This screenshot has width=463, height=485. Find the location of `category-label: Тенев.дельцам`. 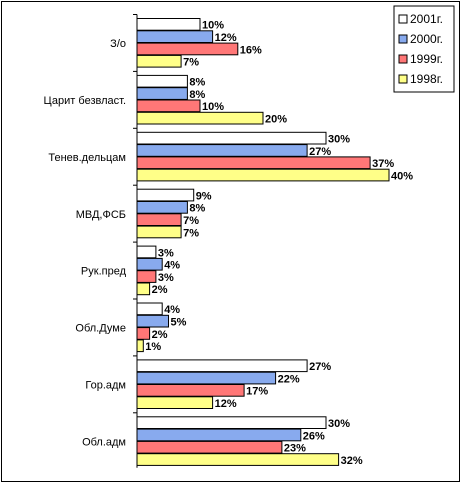

category-label: Тенев.дельцам is located at coordinates (87, 158).